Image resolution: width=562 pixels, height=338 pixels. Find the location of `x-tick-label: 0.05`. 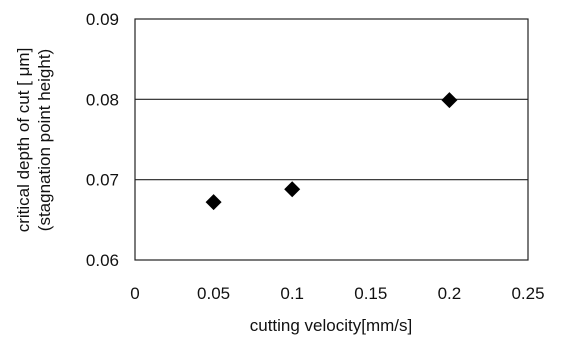

x-tick-label: 0.05 is located at coordinates (213, 293).